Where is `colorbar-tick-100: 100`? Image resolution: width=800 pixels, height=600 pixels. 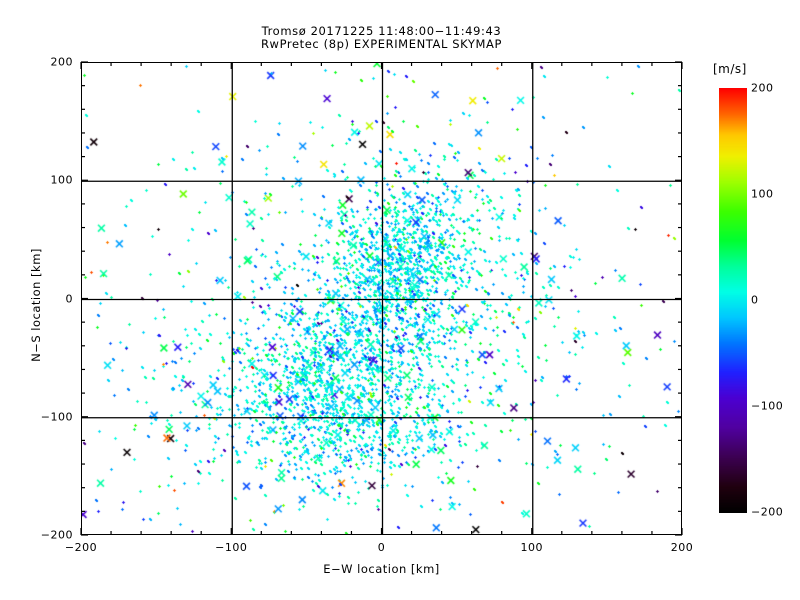
colorbar-tick-100: 100 is located at coordinates (762, 194).